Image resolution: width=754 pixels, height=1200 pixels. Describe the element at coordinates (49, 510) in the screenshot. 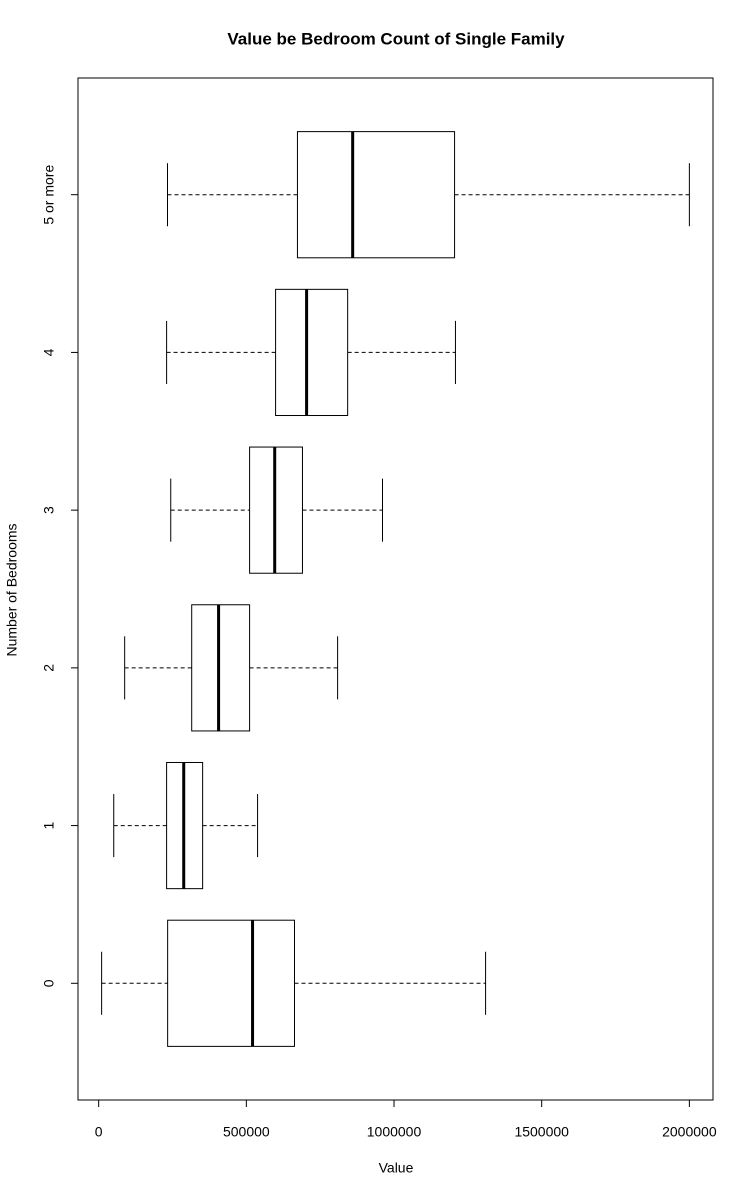

I see `y-tick-label: 3` at that location.